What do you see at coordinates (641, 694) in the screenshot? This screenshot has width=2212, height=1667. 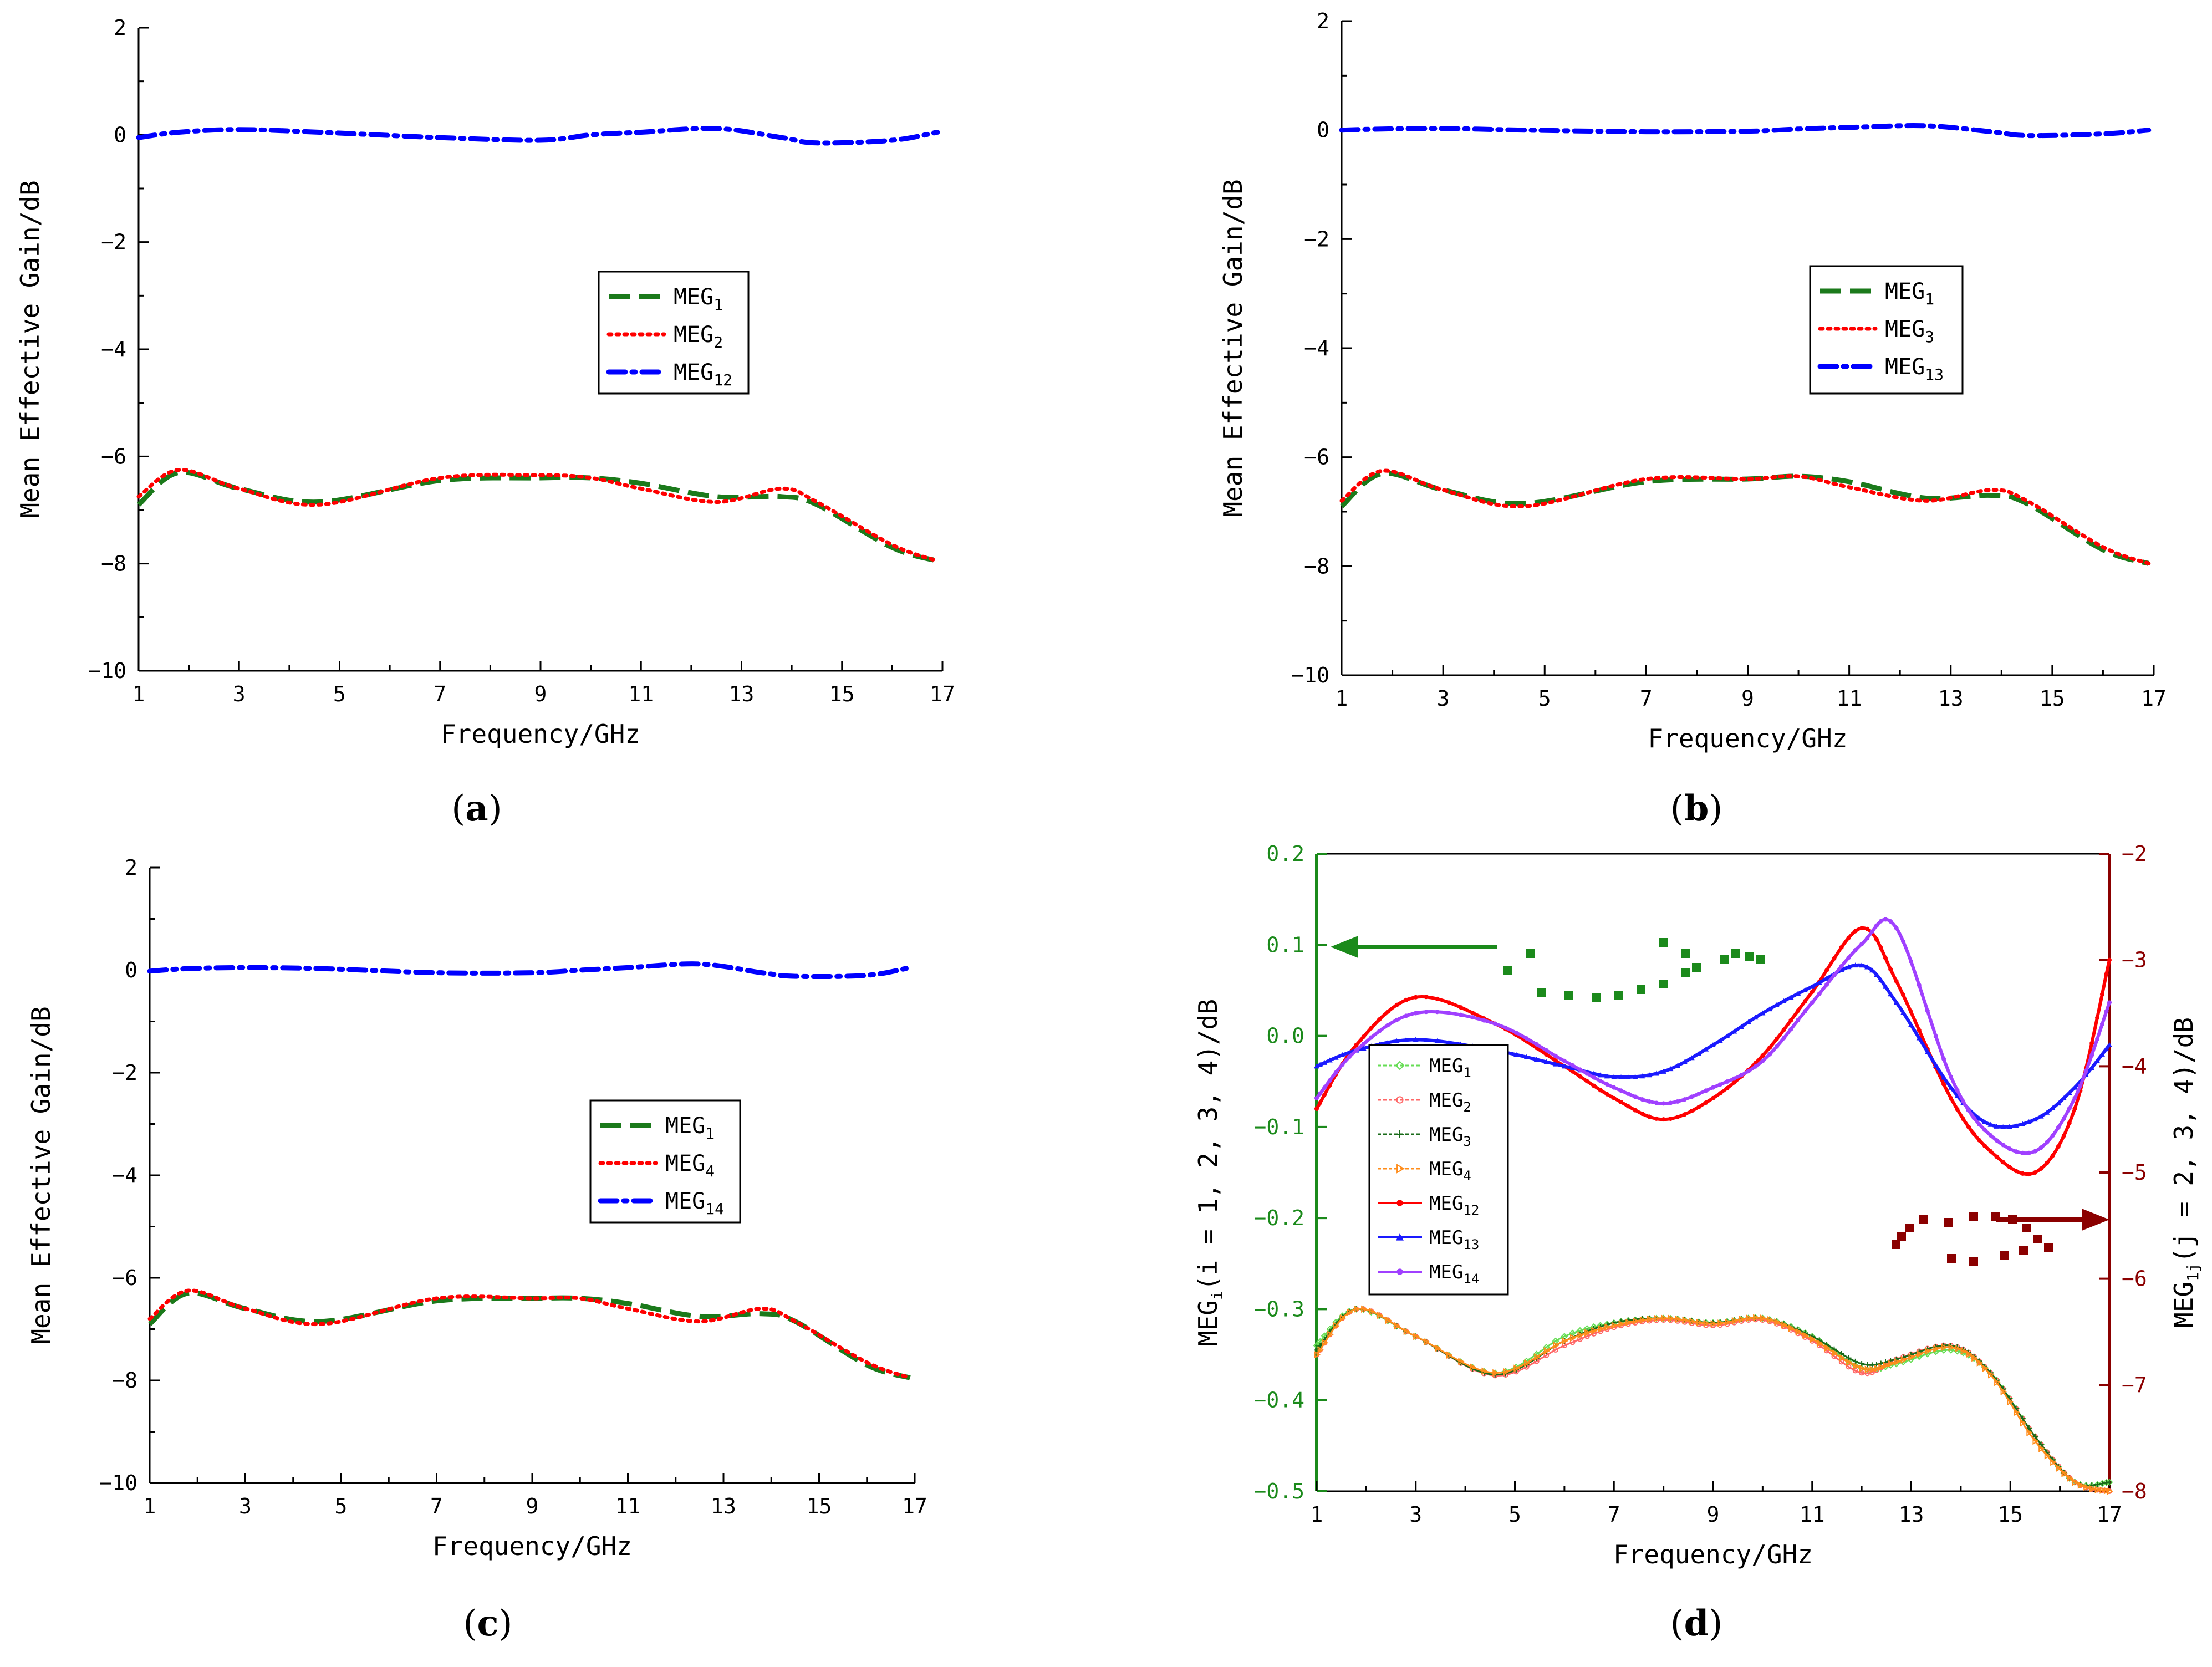 I see `x-tick-label: 11` at bounding box center [641, 694].